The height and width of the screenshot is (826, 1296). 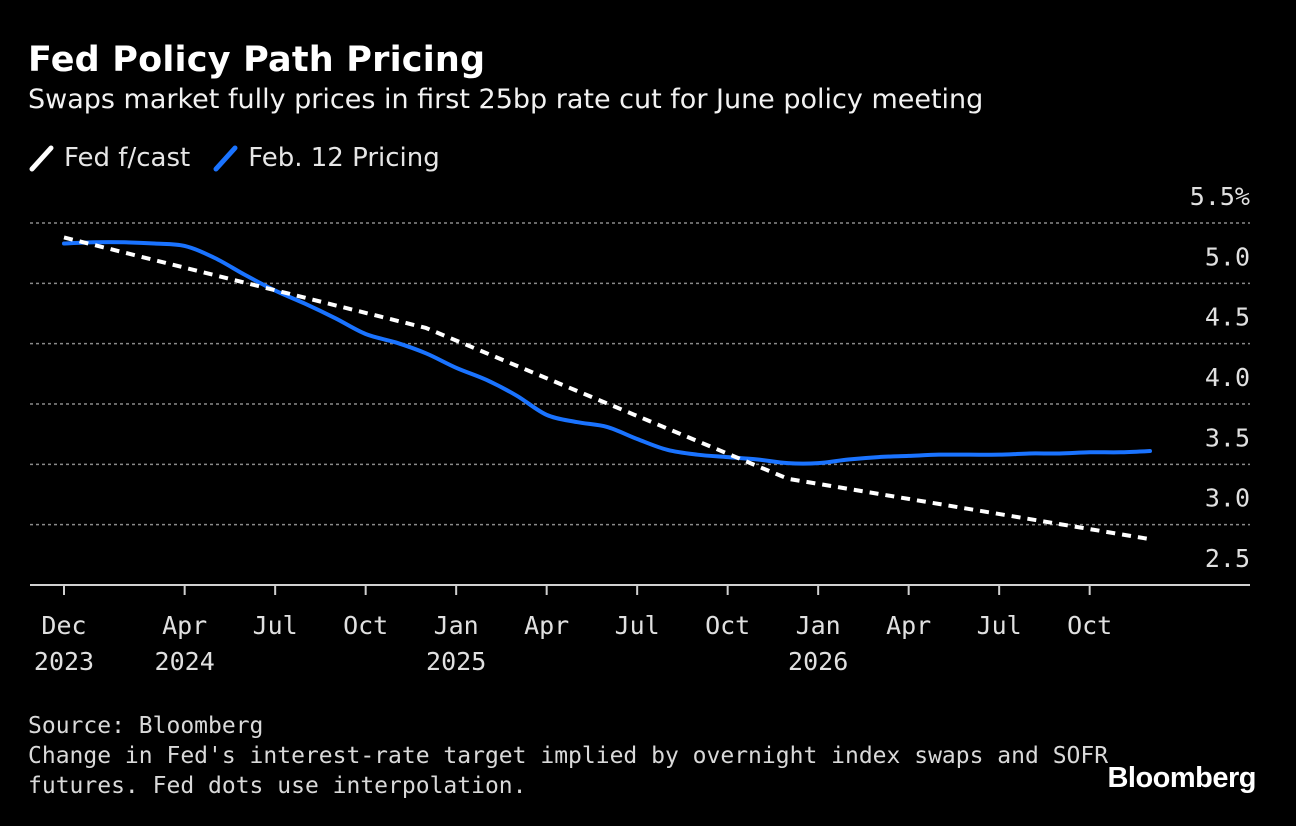 What do you see at coordinates (277, 786) in the screenshot?
I see `methodology-note-line2: futures. Fed dots use interpolation.` at bounding box center [277, 786].